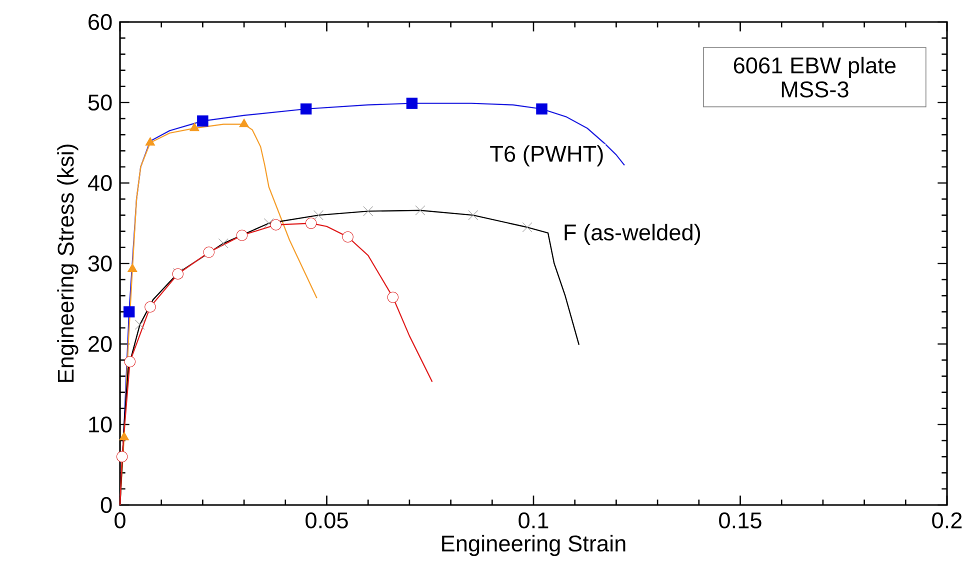  What do you see at coordinates (632, 234) in the screenshot?
I see `series-label: F (as-welded)` at bounding box center [632, 234].